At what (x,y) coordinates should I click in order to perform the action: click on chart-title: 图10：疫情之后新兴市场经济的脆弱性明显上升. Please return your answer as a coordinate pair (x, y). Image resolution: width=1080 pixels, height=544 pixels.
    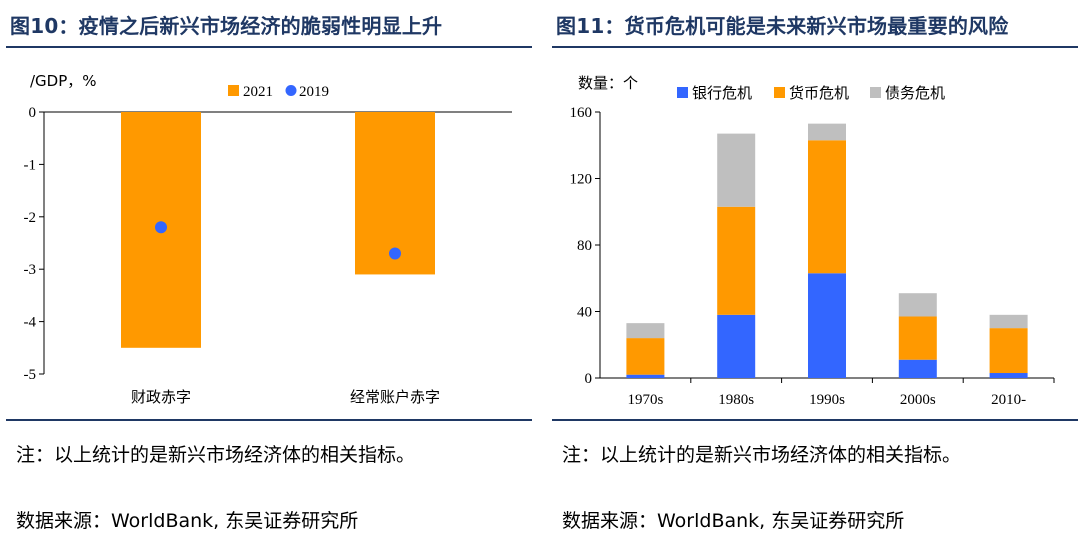
    Looking at the image, I should click on (226, 26).